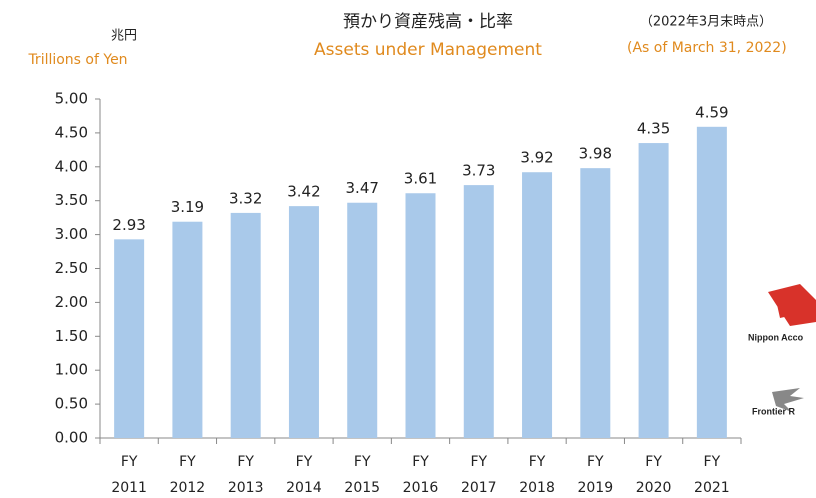  I want to click on y-tick-label: 4.00, so click(71, 166).